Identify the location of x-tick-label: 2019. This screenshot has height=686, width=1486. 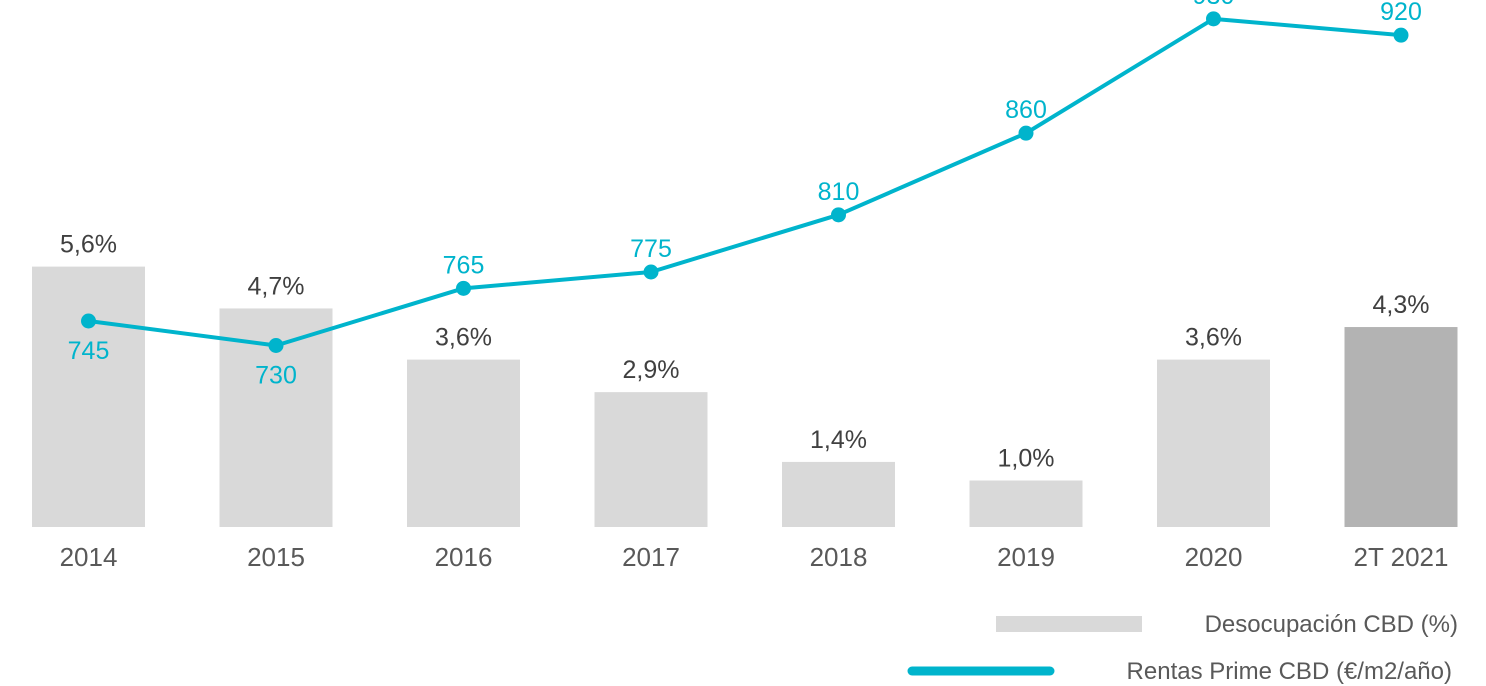
(1026, 557).